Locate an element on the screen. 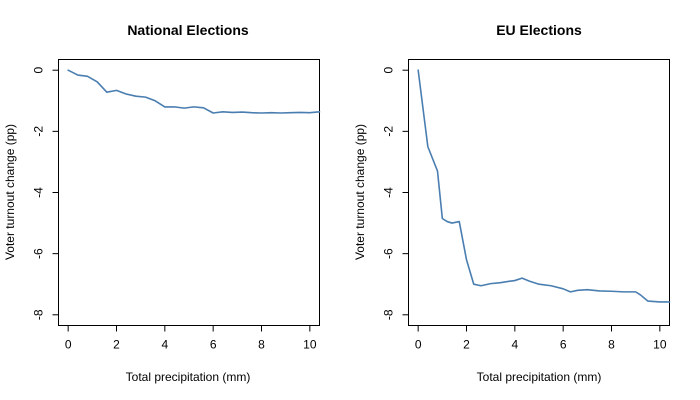 This screenshot has height=400, width=700. series-line is located at coordinates (194, 91).